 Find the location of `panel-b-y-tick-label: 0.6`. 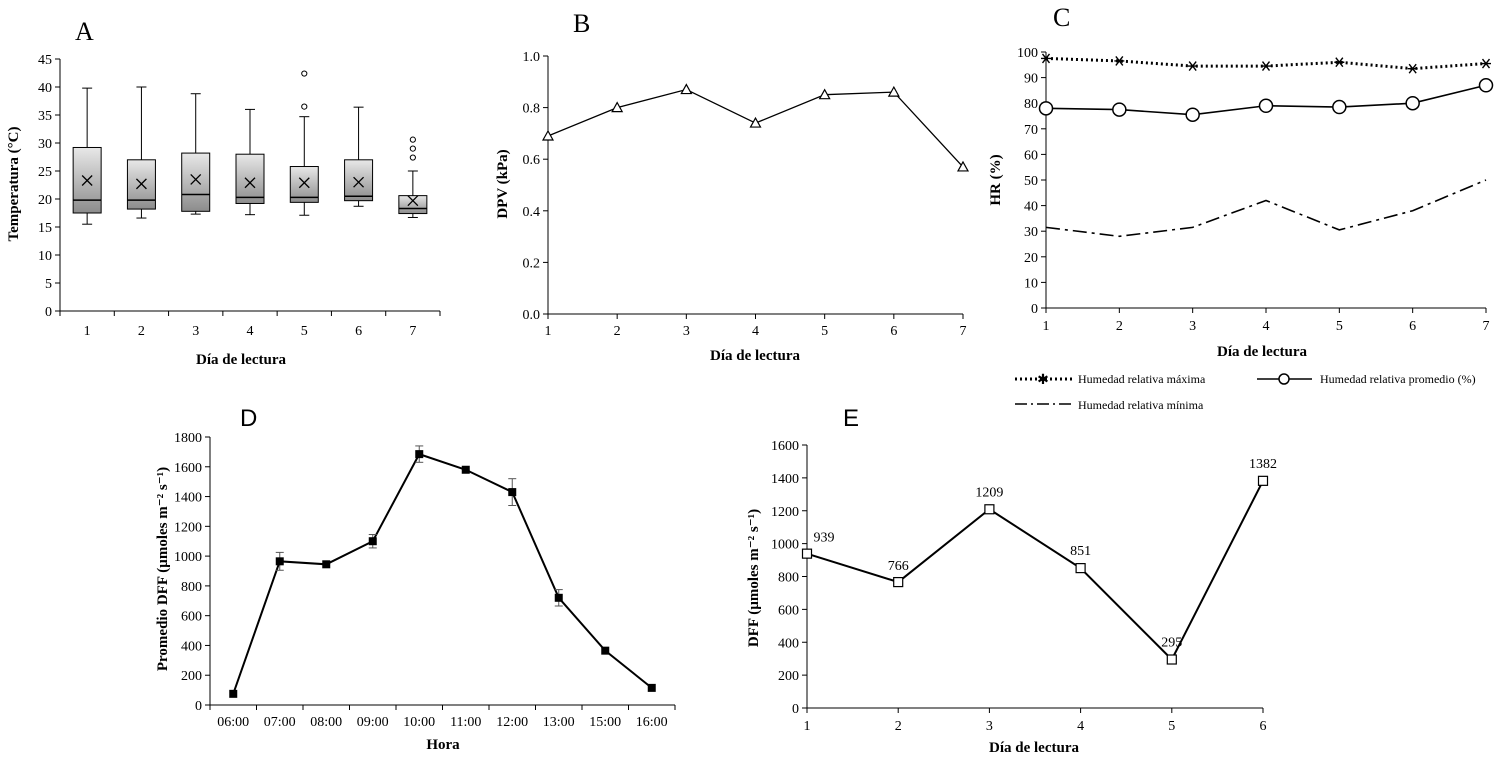

panel-b-y-tick-label: 0.6 is located at coordinates (532, 160).